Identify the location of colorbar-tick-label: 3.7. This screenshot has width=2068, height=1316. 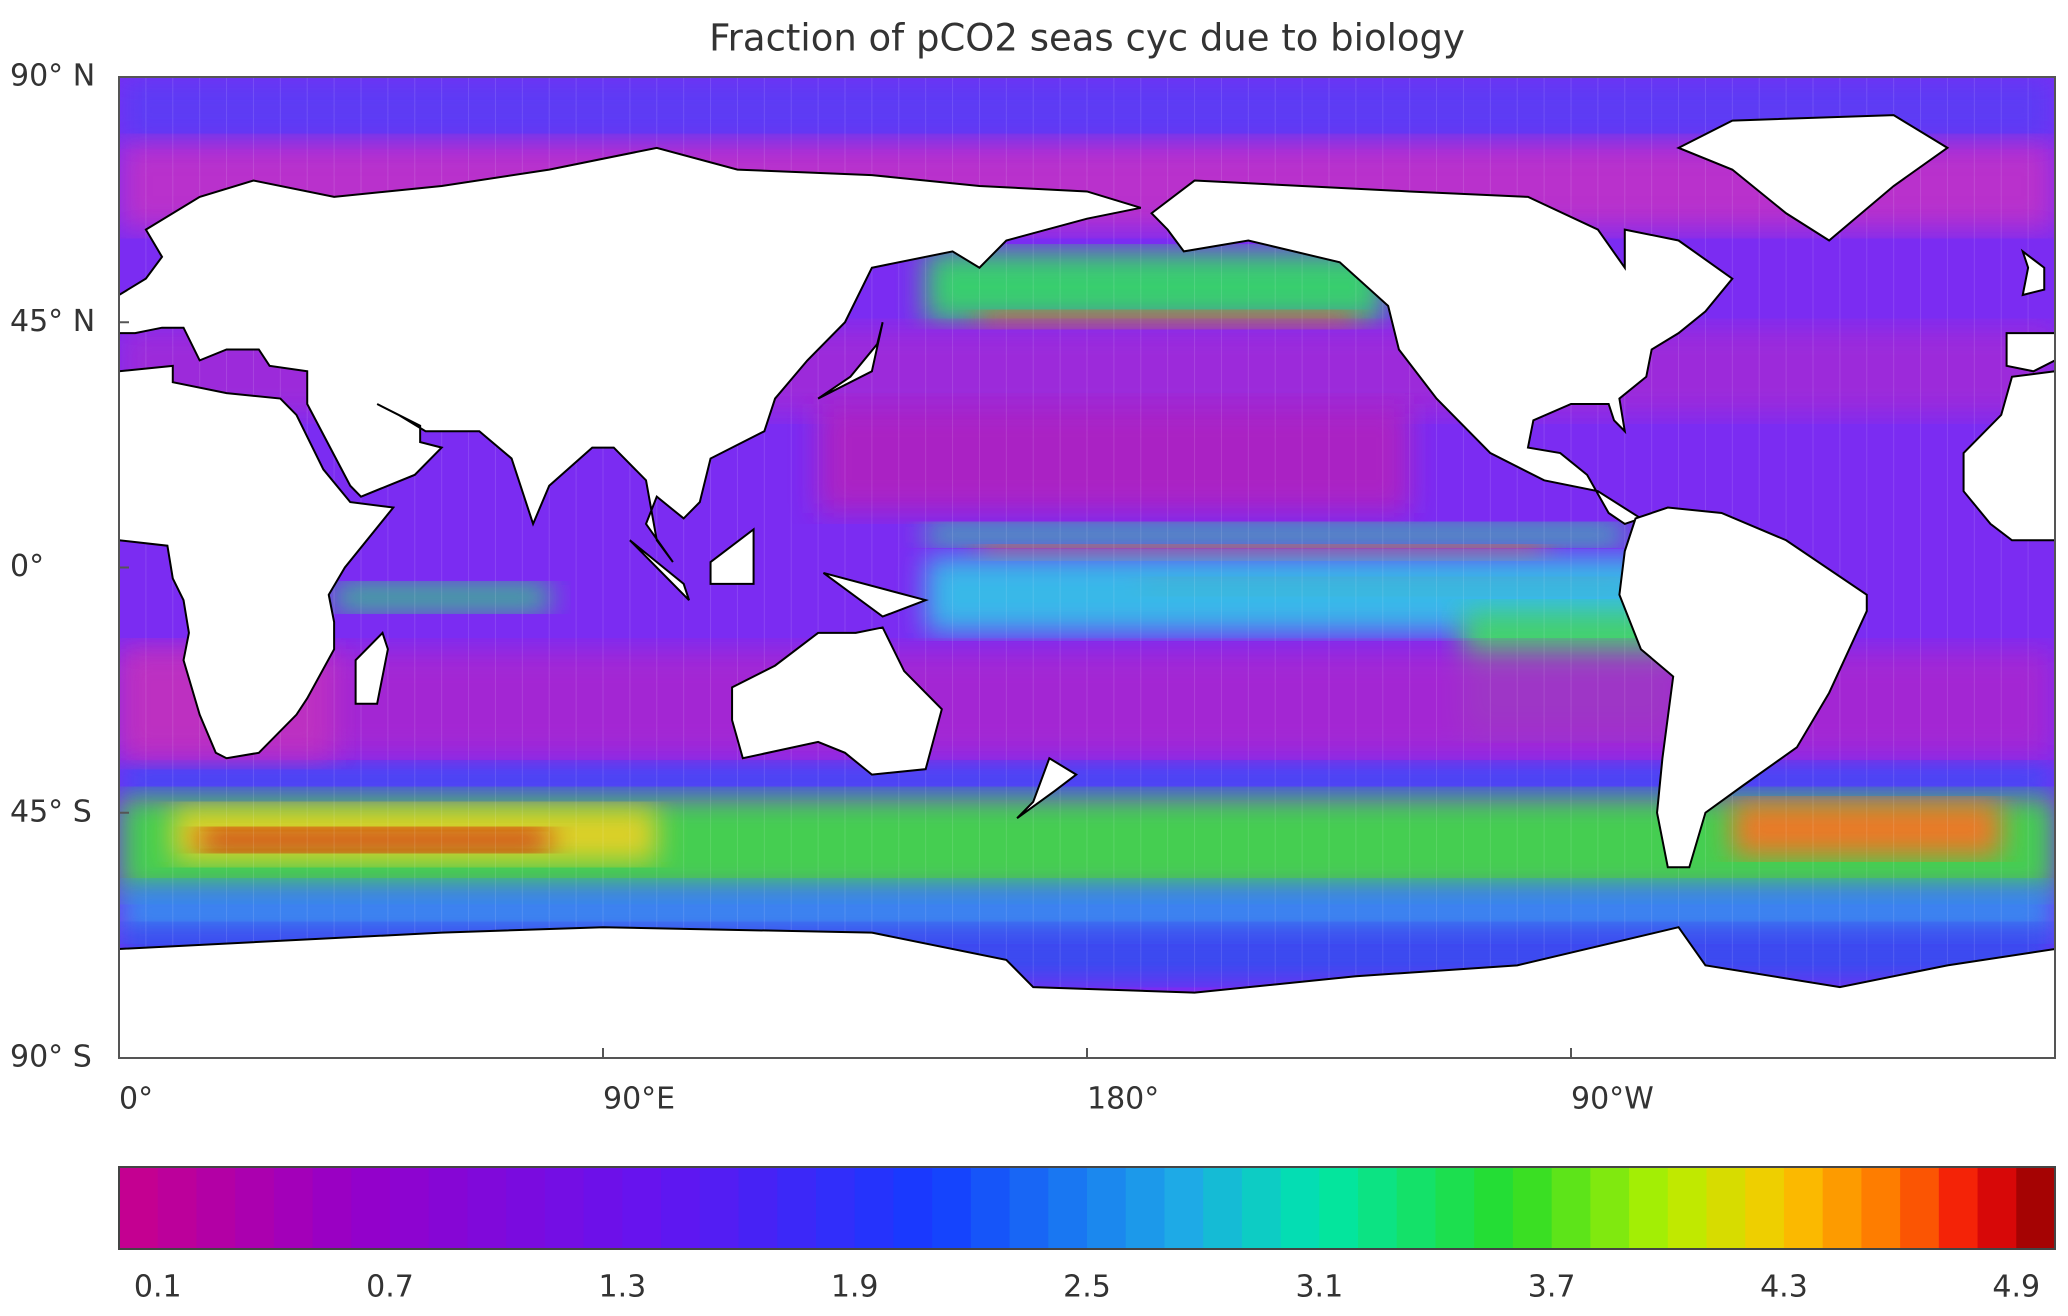
(1552, 1287).